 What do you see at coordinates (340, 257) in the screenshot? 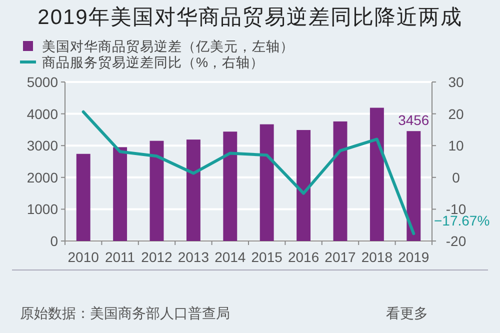
I see `x-tick-label: 2017` at bounding box center [340, 257].